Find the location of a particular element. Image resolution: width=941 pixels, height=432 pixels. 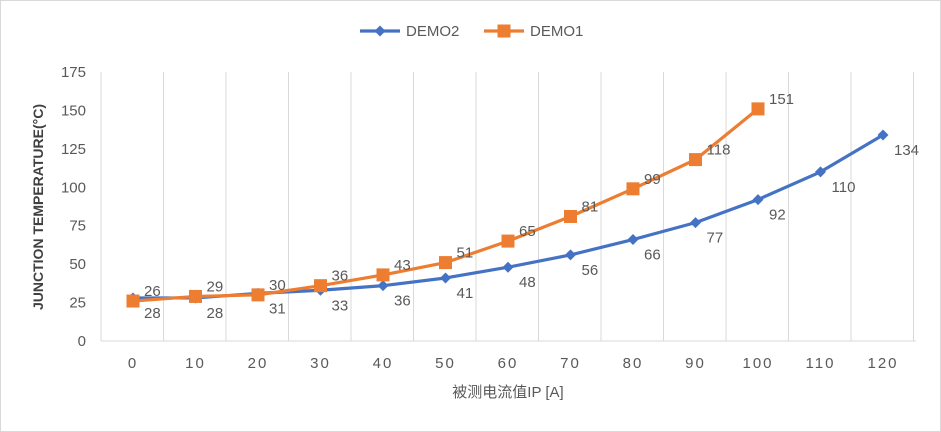

x-tick-label: 110 is located at coordinates (821, 363).